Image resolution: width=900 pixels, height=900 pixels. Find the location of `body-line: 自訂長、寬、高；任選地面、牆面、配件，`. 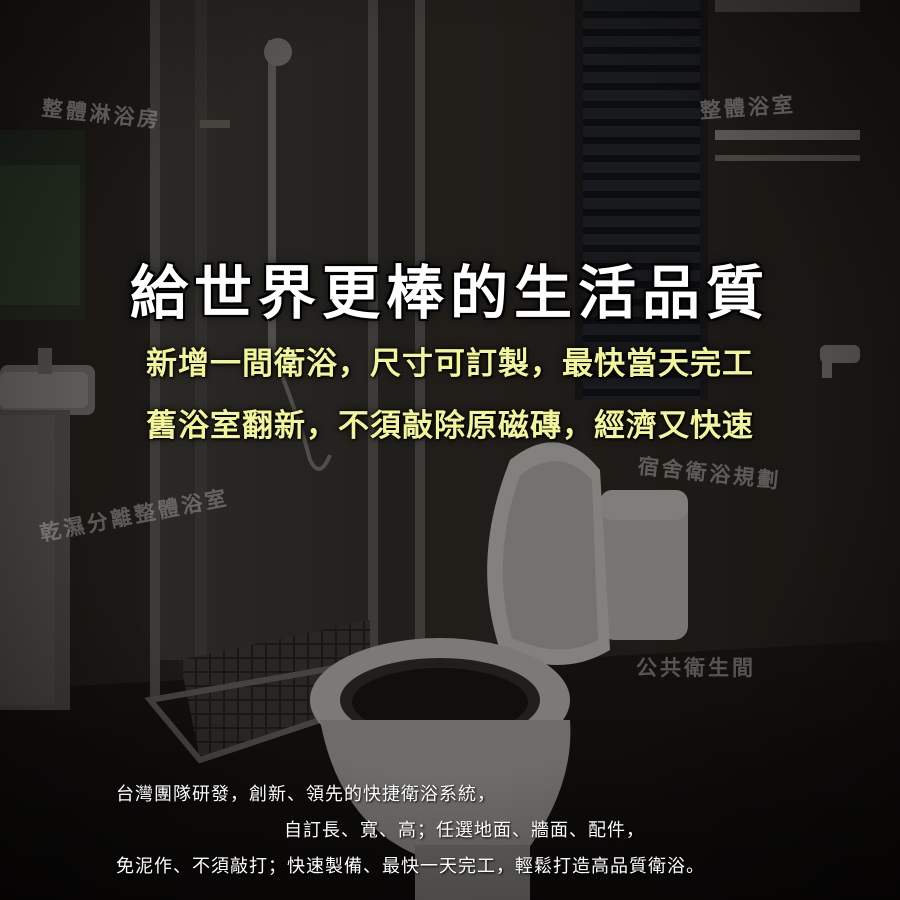

body-line: 自訂長、寬、高；任選地面、牆面、配件， is located at coordinates (464, 830).